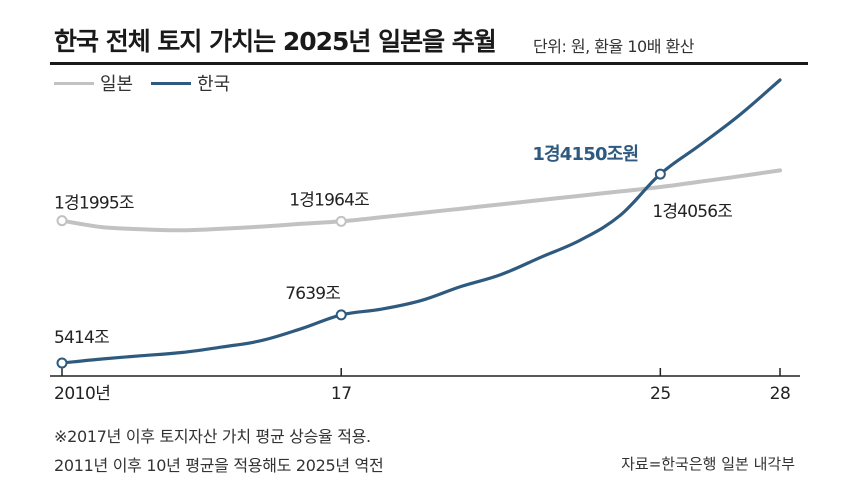  Describe the element at coordinates (341, 394) in the screenshot. I see `x-tick-label: 17` at that location.